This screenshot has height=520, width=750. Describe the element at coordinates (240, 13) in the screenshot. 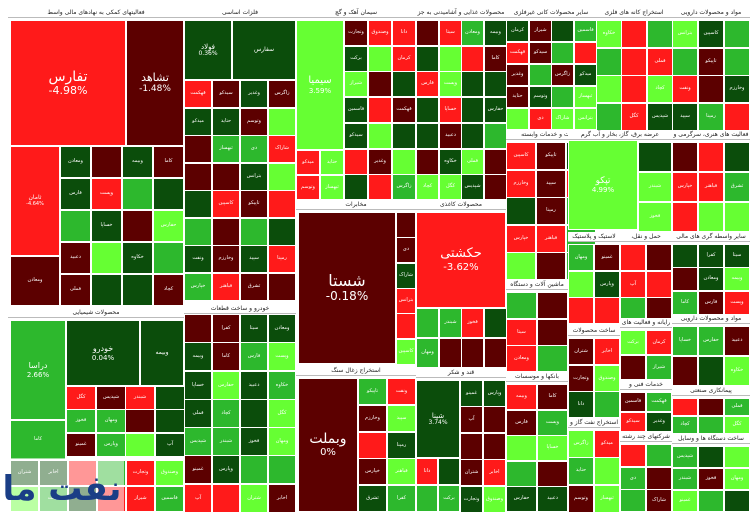

I see `sector-header: فلزات اساسی` at that location.